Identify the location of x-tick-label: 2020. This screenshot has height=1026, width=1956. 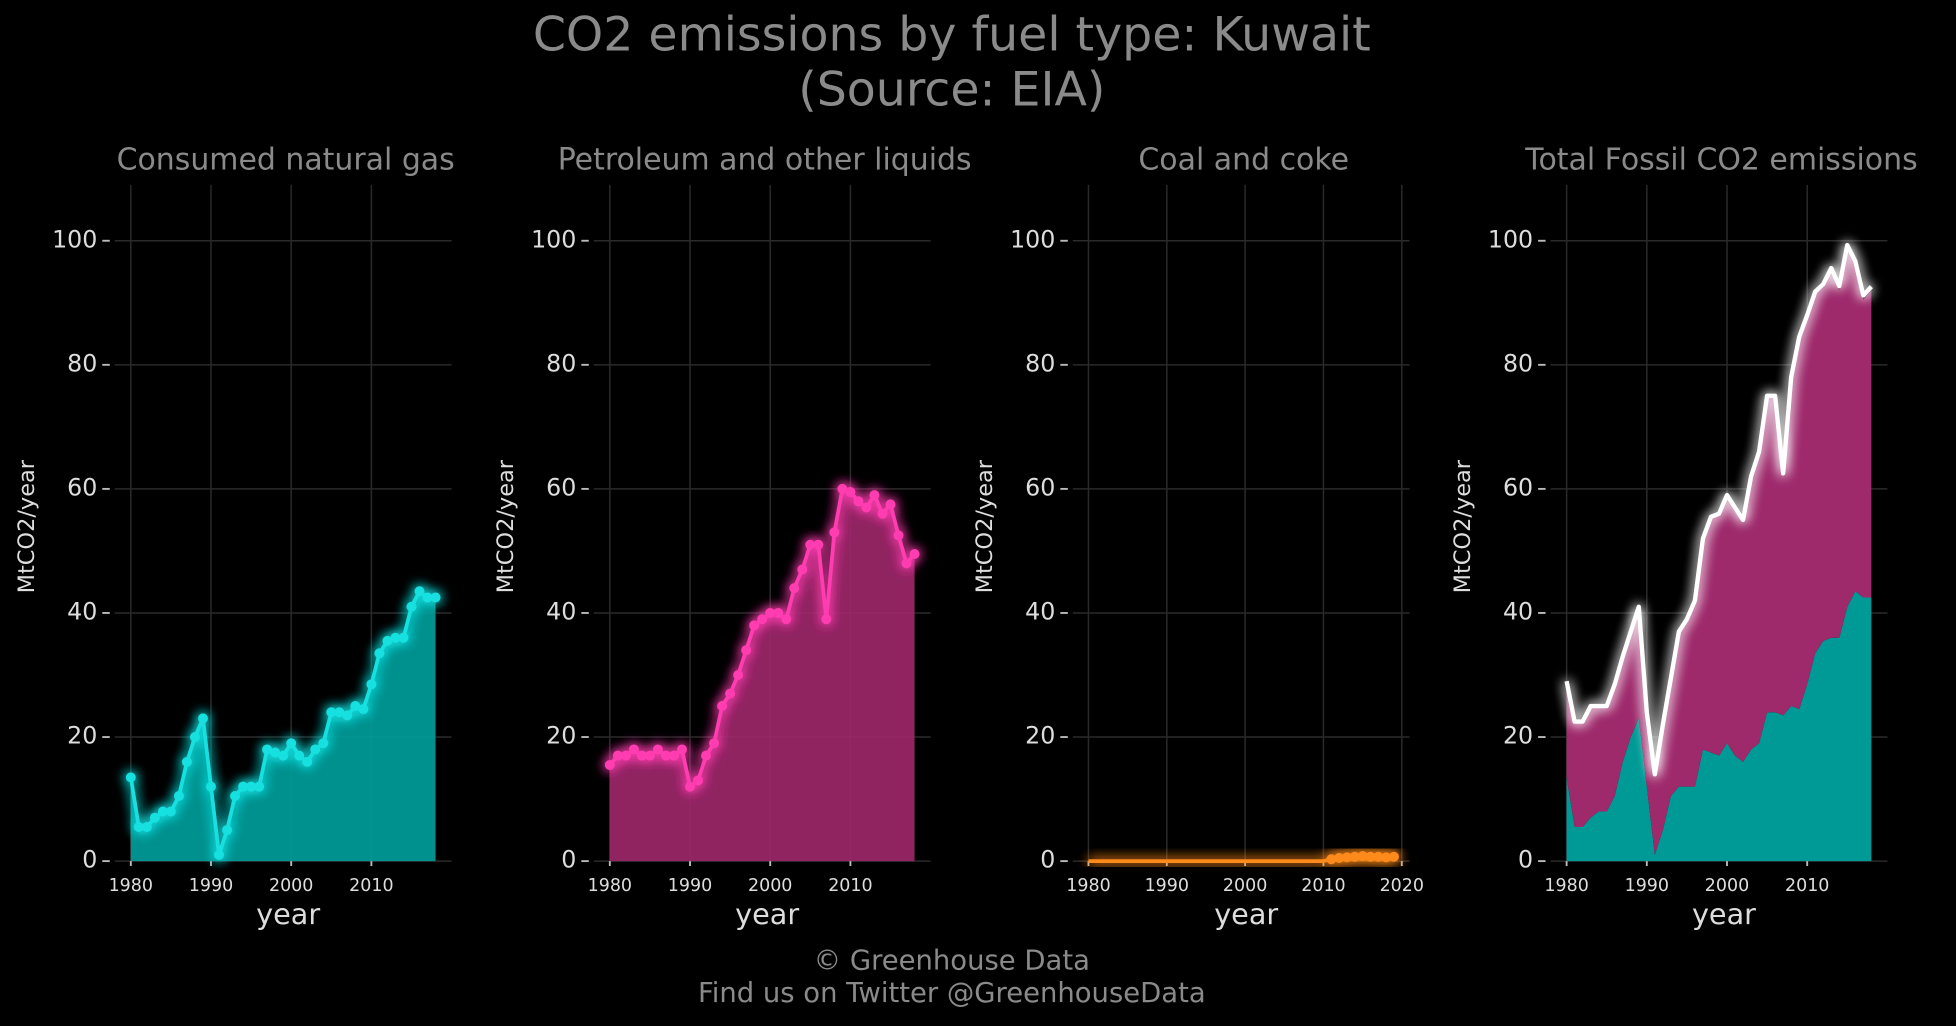
(1402, 886).